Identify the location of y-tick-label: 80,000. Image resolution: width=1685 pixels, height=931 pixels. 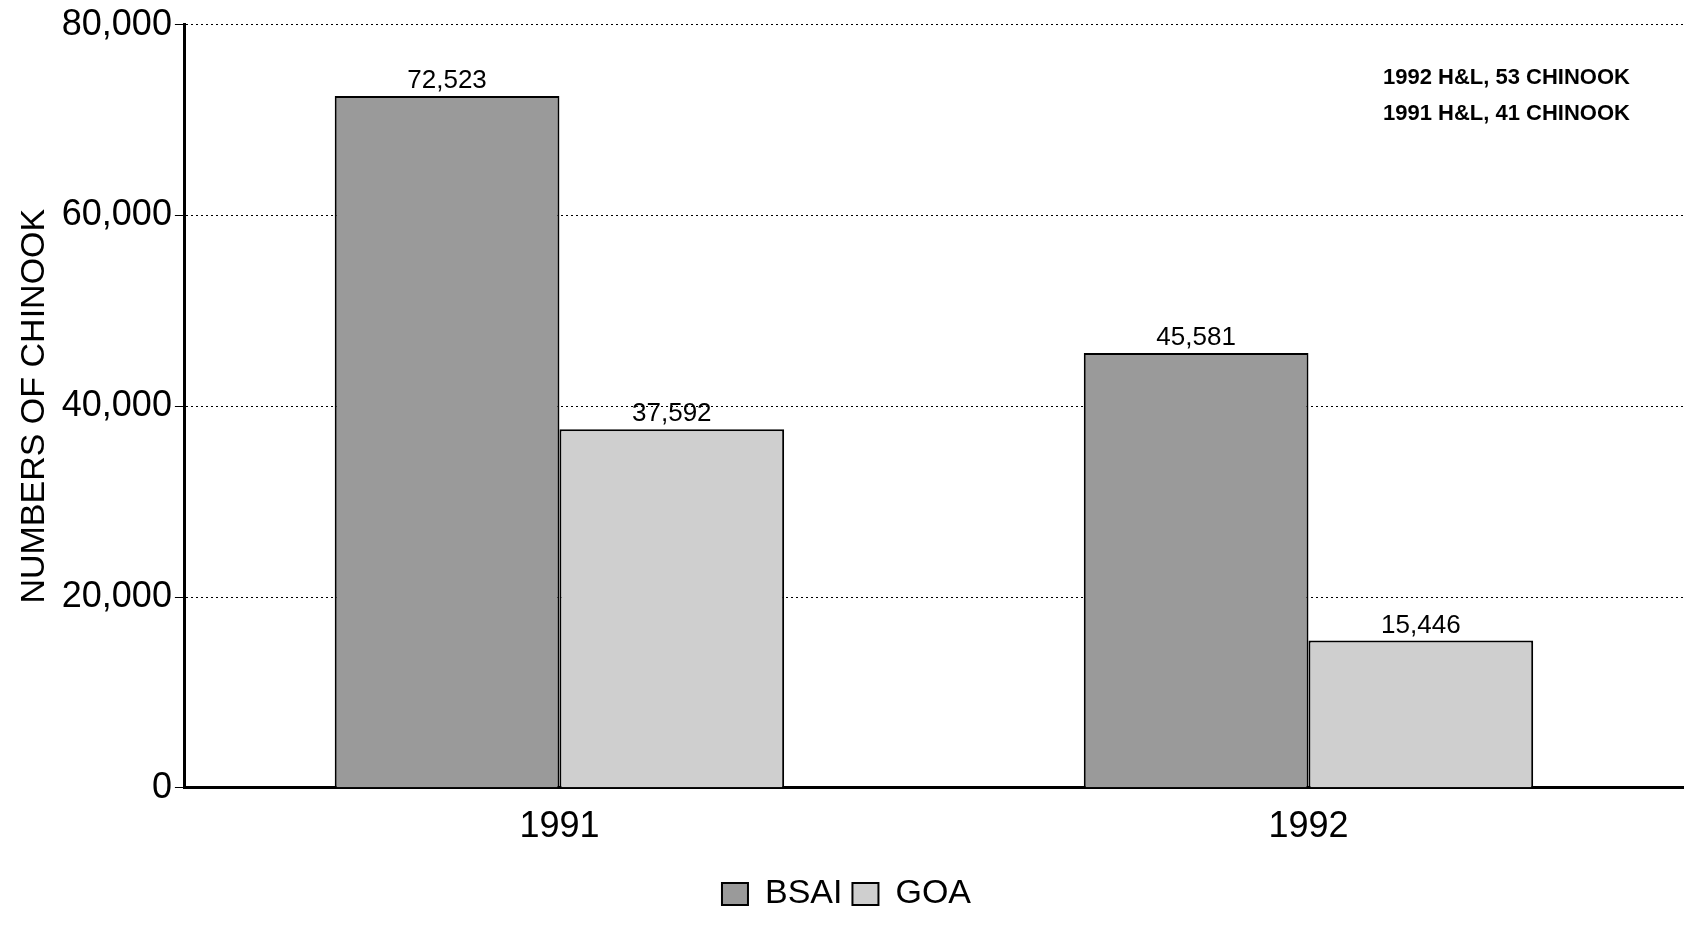
(116, 22).